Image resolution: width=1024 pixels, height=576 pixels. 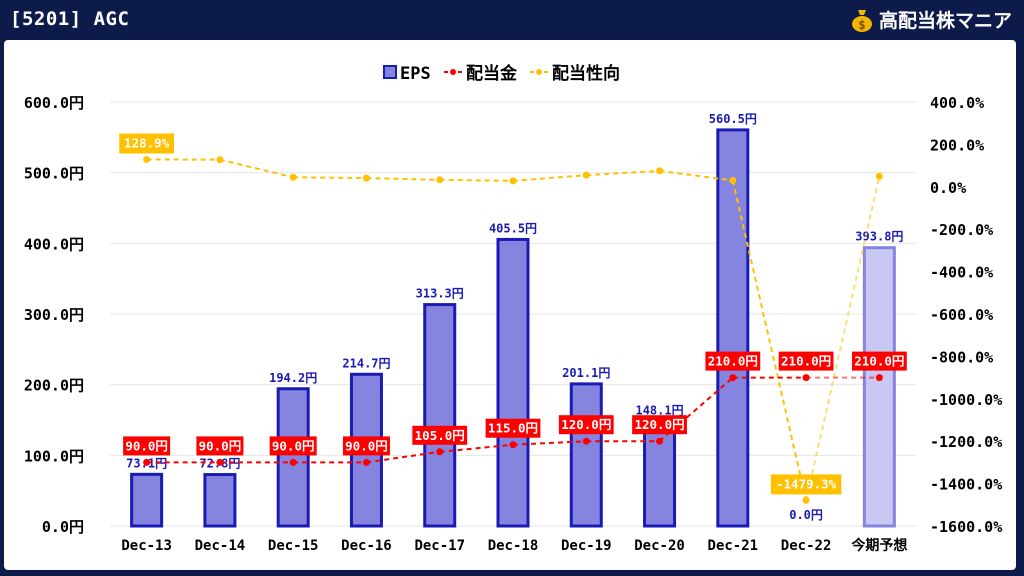 What do you see at coordinates (293, 546) in the screenshot?
I see `x-tick-label: Dec-15` at bounding box center [293, 546].